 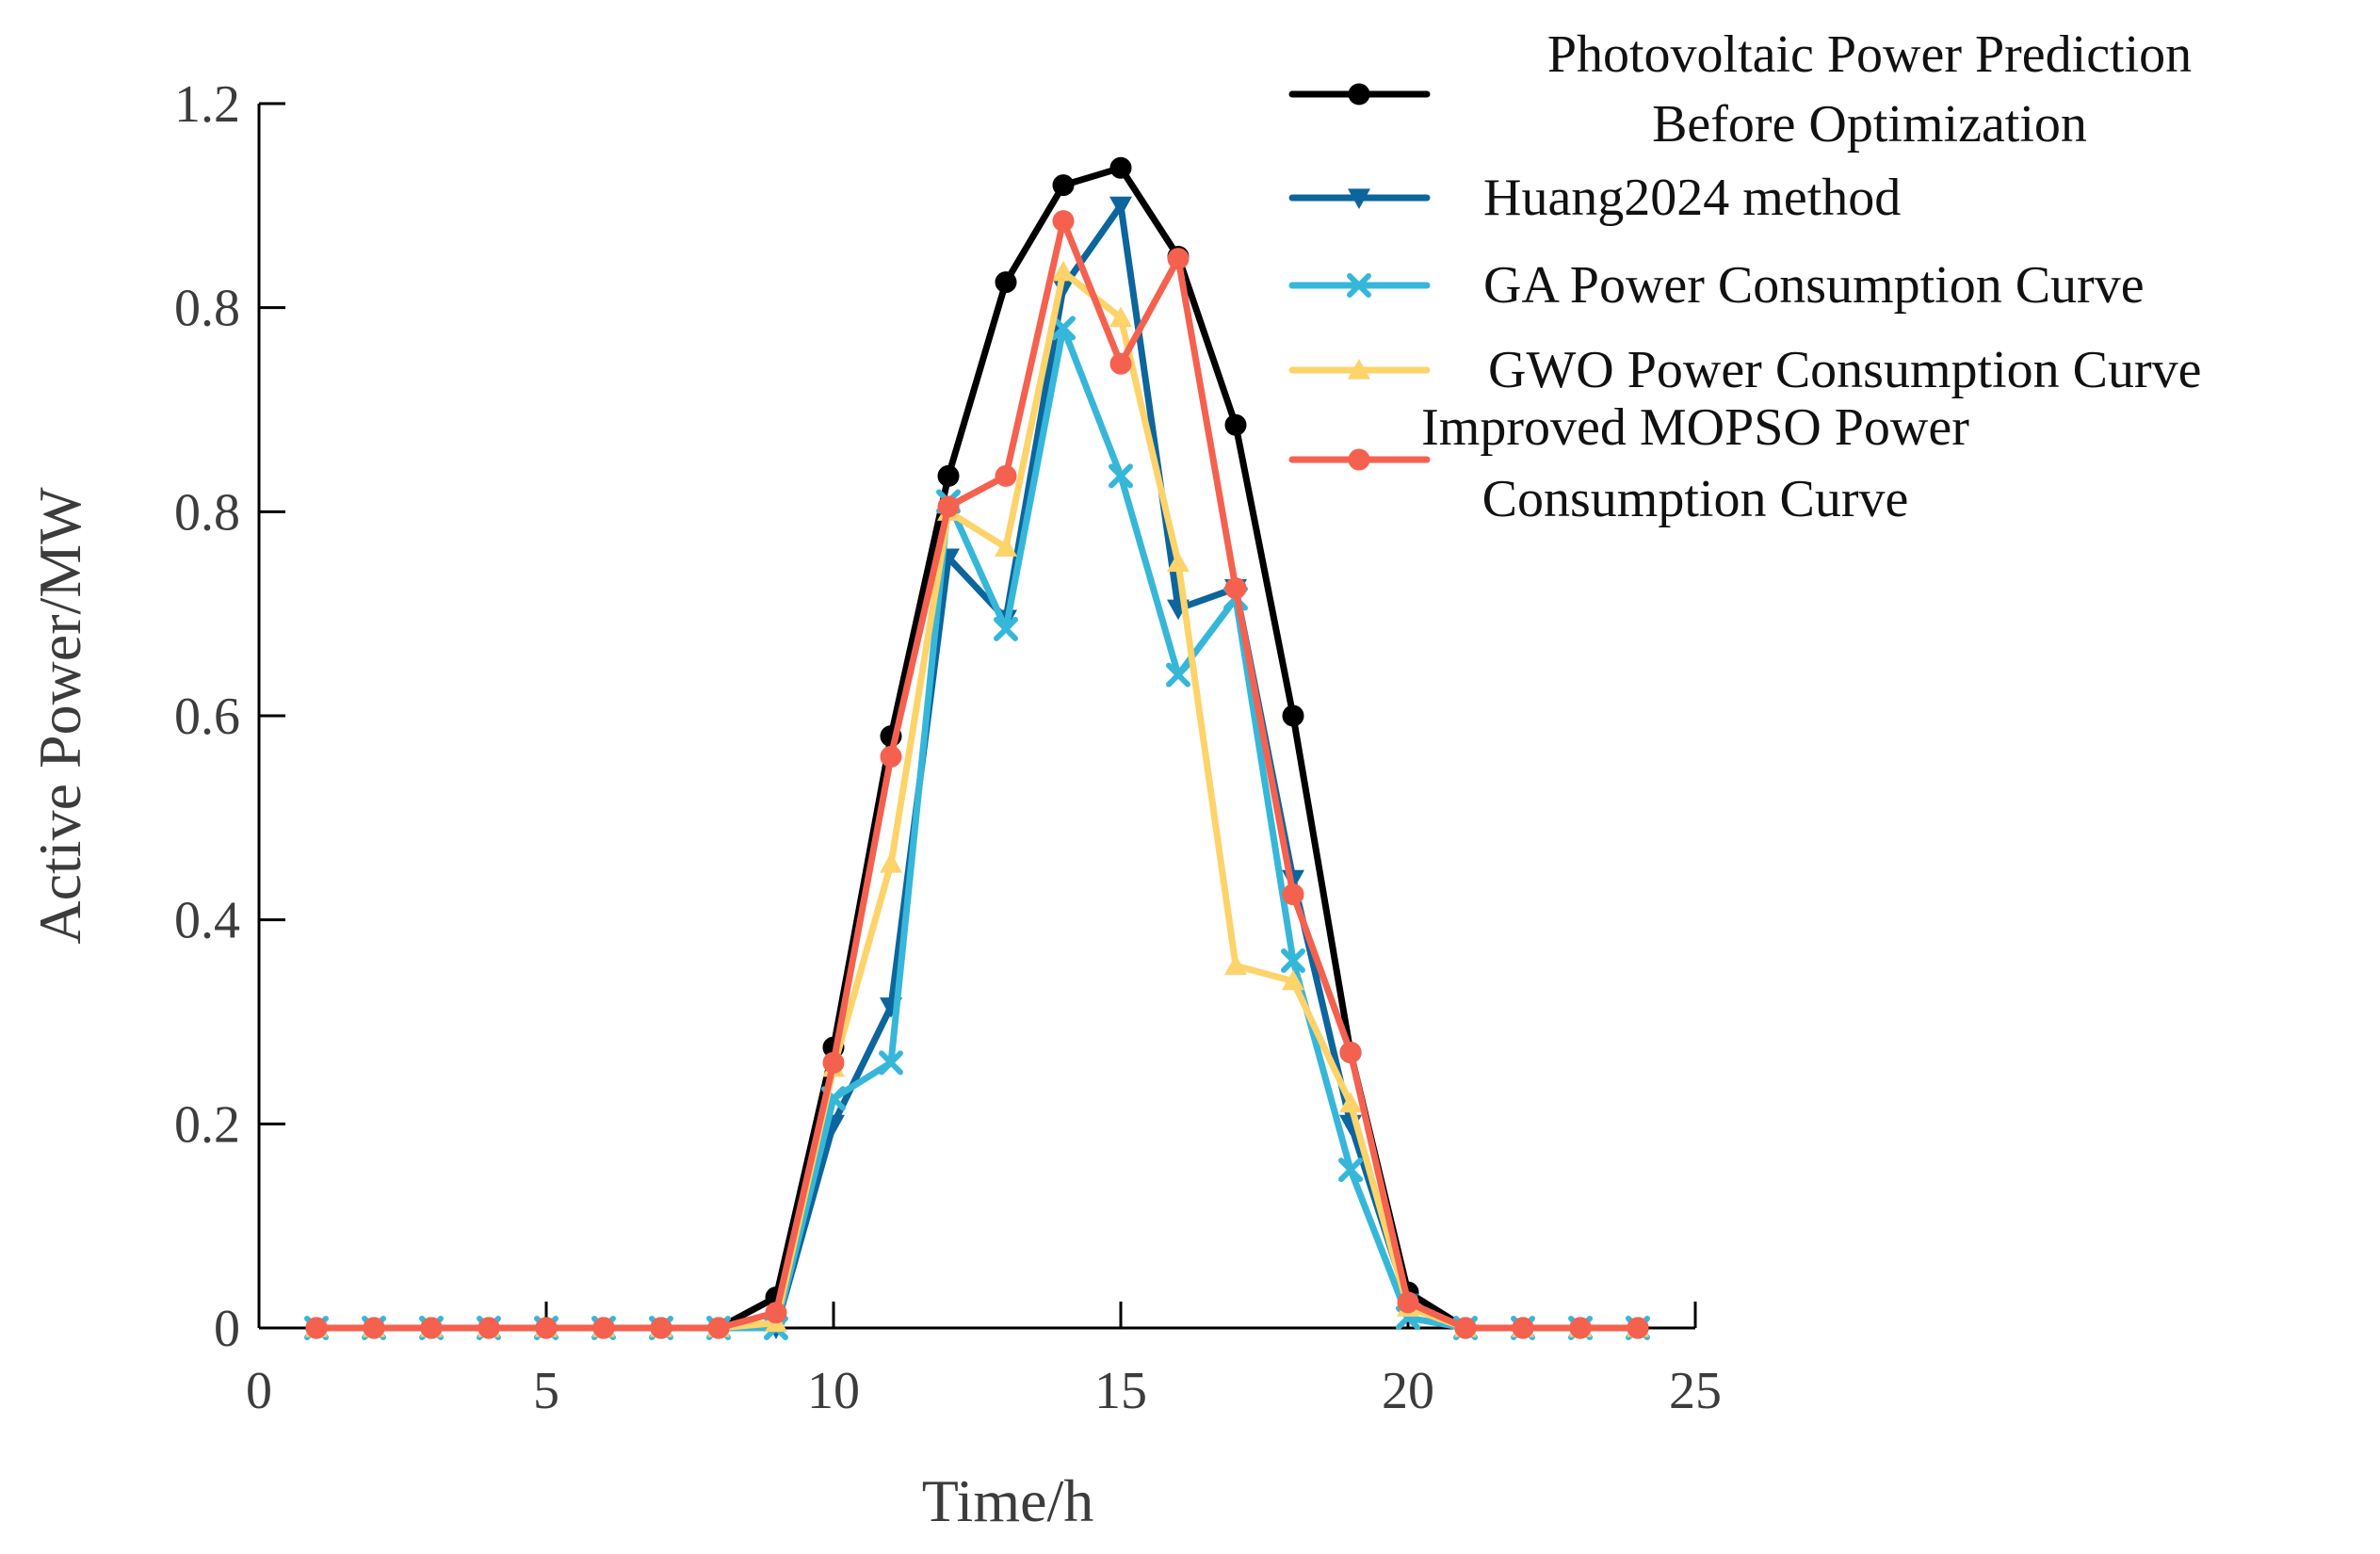 I want to click on y-tick-label: 0, so click(x=227, y=1329).